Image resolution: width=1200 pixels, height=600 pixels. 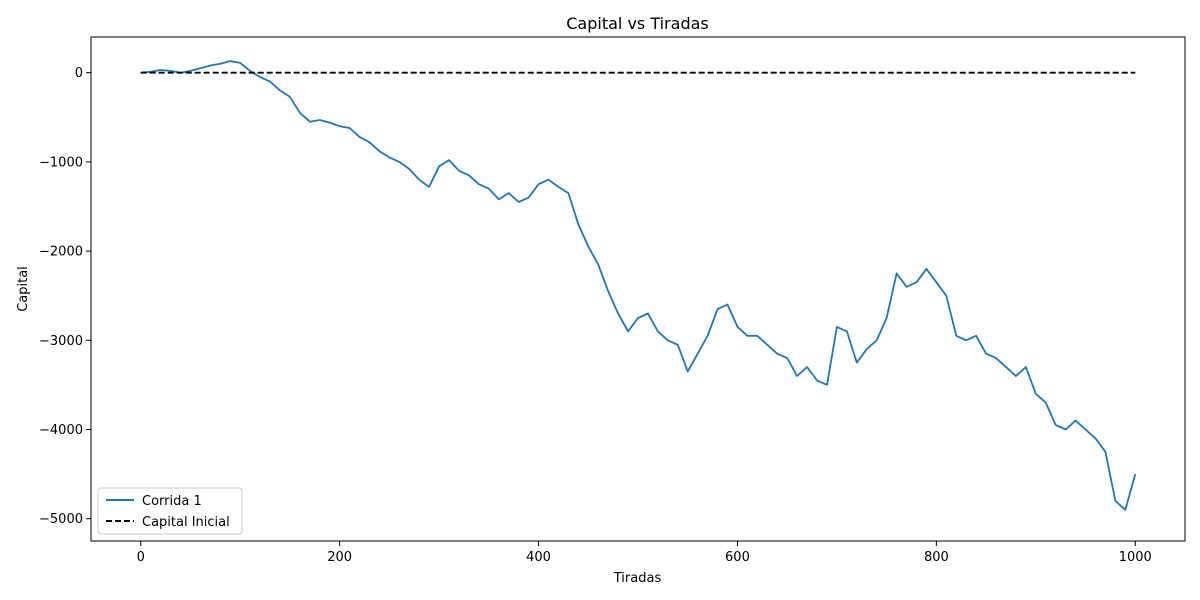 I want to click on x-tick-label: 400, so click(x=538, y=557).